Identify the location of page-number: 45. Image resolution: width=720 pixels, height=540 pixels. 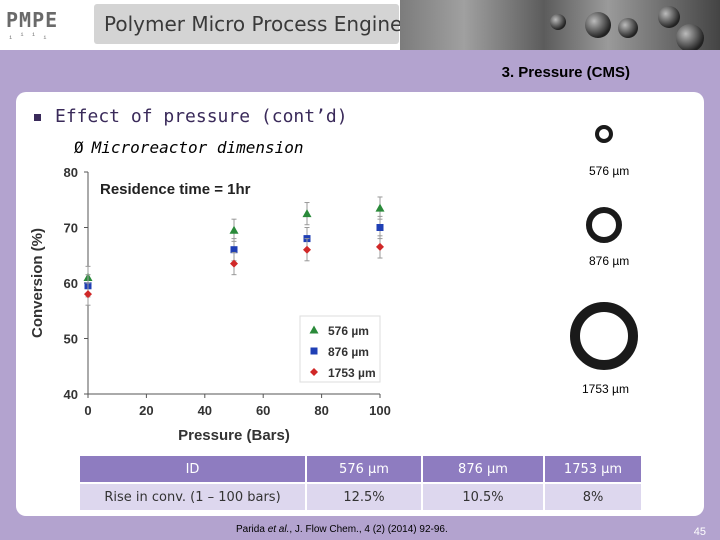
(699, 532).